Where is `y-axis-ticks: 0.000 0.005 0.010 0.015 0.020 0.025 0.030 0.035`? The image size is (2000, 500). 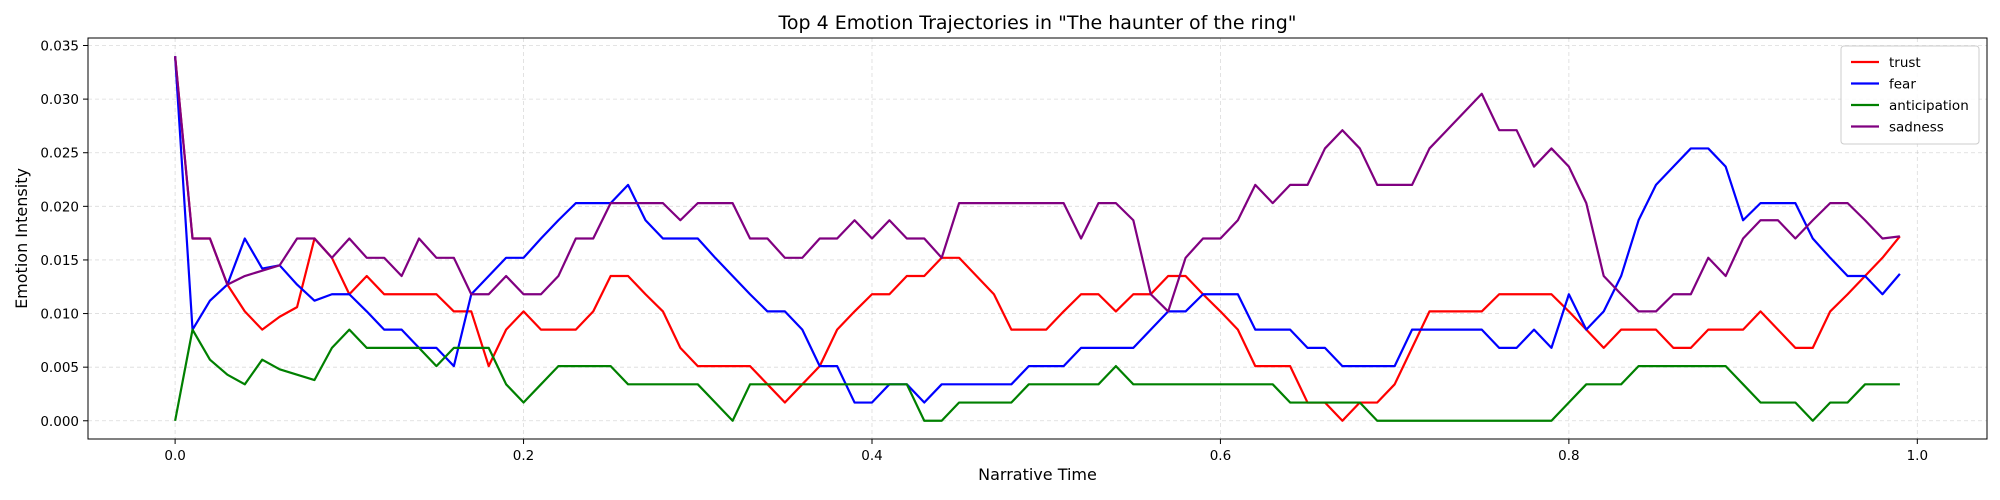 y-axis-ticks: 0.000 0.005 0.010 0.015 0.020 0.025 0.030 0.035 is located at coordinates (64, 234).